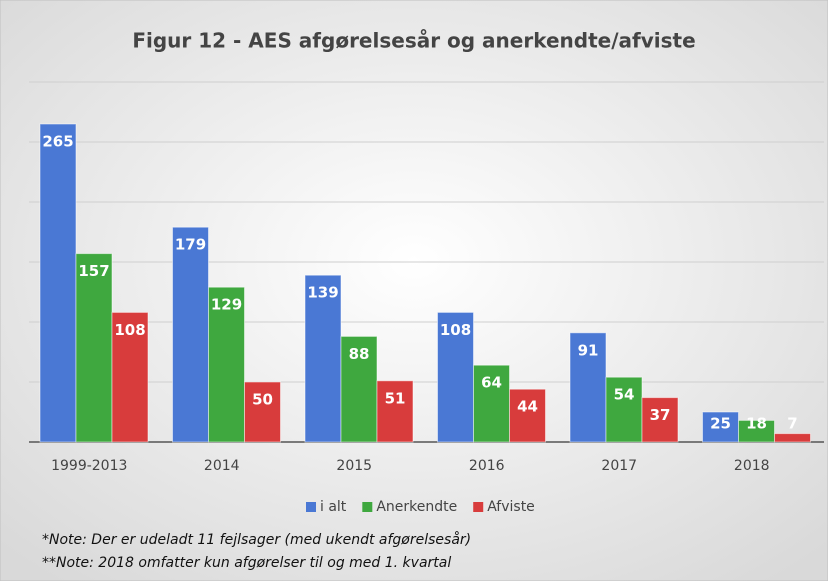  What do you see at coordinates (359, 354) in the screenshot?
I see `data-label: 88` at bounding box center [359, 354].